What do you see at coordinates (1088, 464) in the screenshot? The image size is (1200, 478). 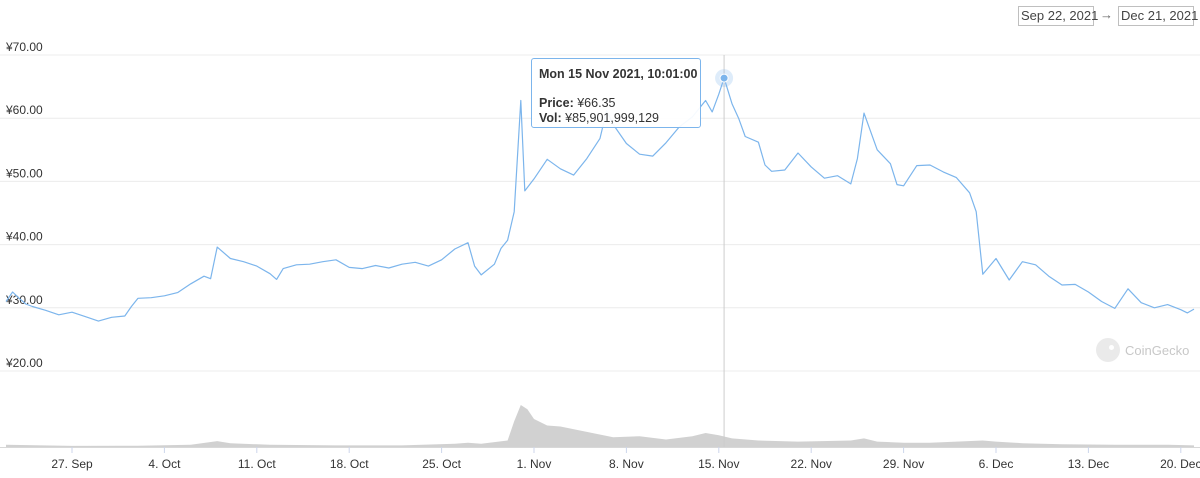 I see `x-tick-label: 13. Dec` at bounding box center [1088, 464].